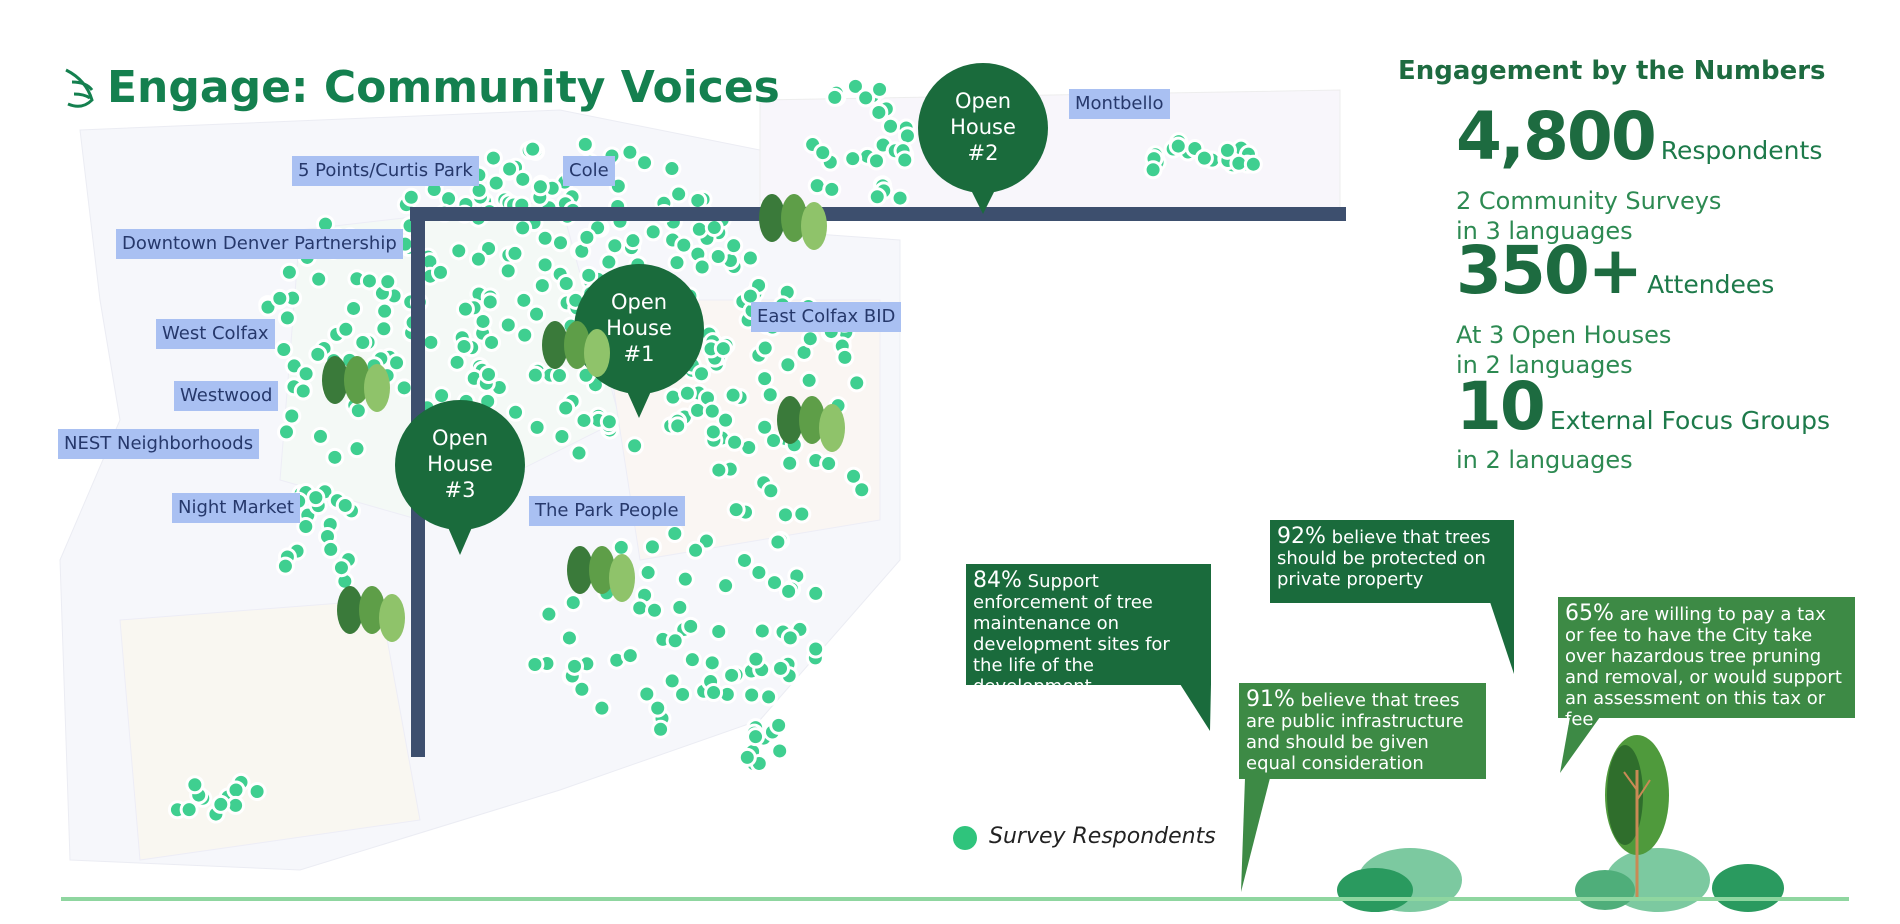 The height and width of the screenshot is (924, 1900). Describe the element at coordinates (965, 838) in the screenshot. I see `legend-swatch` at that location.